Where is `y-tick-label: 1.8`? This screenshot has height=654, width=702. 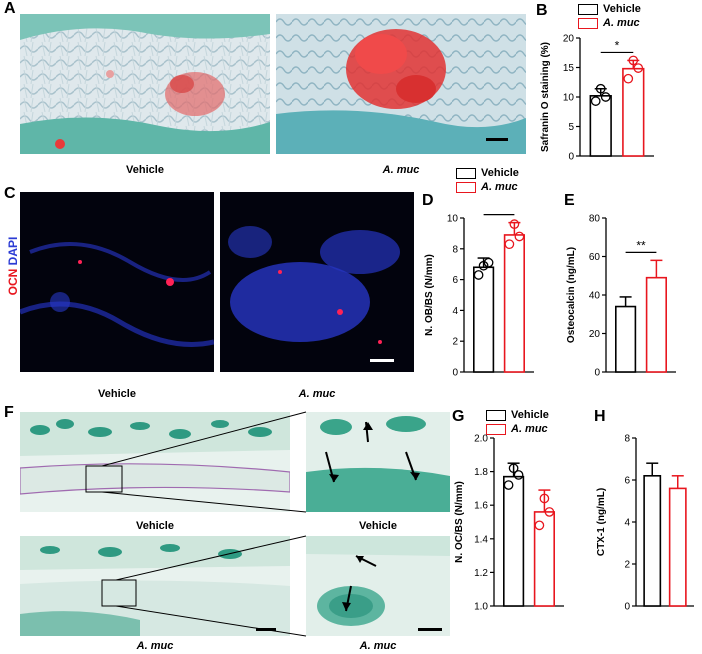
y-tick-label: 1.8 is located at coordinates (481, 472).